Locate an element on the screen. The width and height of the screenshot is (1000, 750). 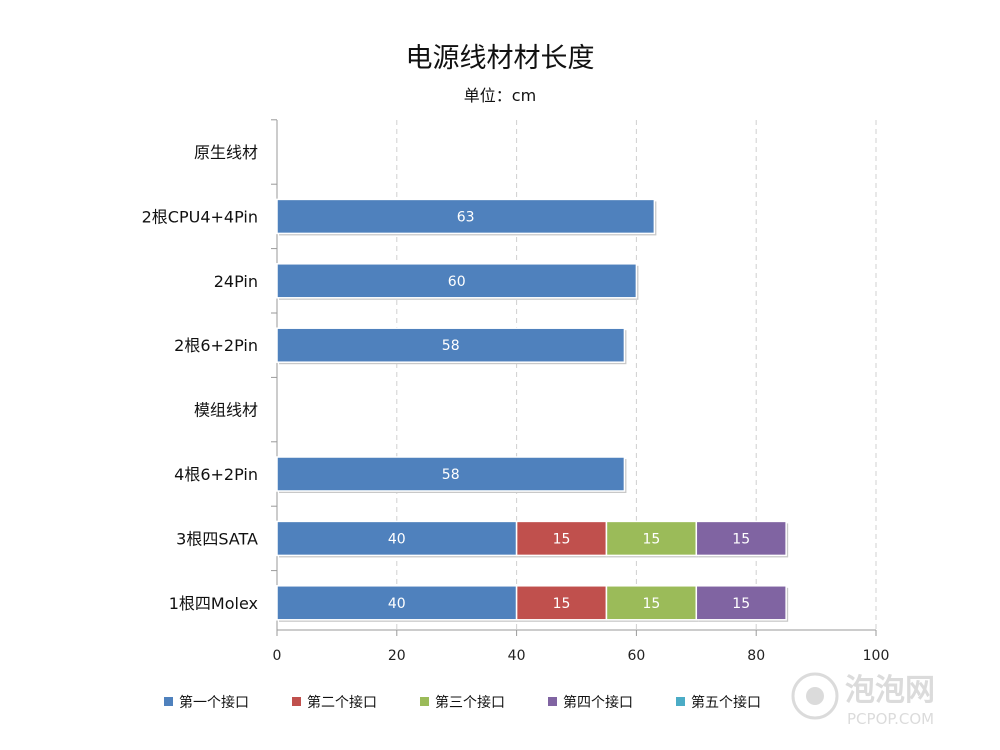
x-tick-labels: 0 20 40 60 80 100 is located at coordinates (581, 656).